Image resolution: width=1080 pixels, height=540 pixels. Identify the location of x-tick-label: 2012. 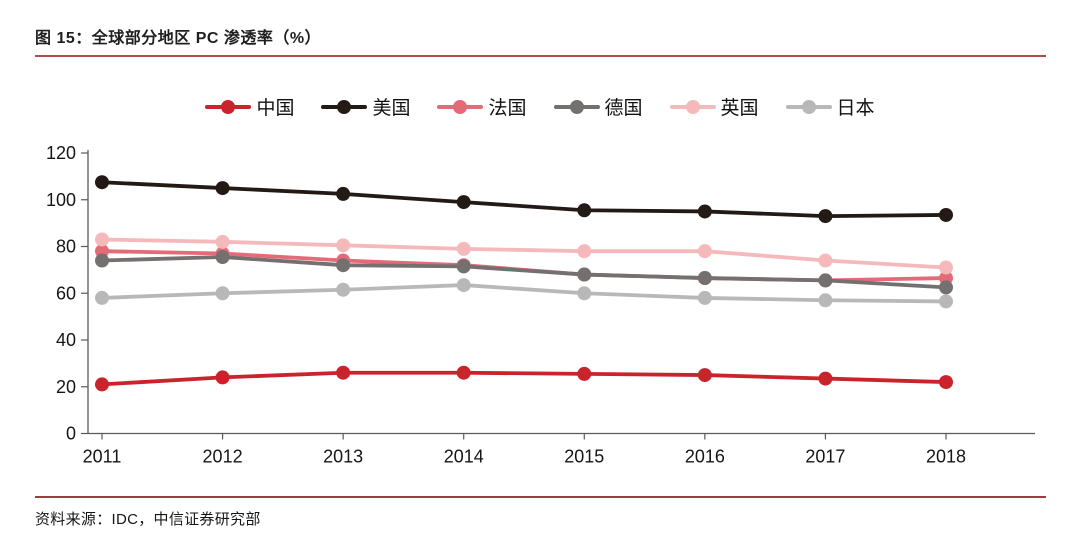
(223, 457).